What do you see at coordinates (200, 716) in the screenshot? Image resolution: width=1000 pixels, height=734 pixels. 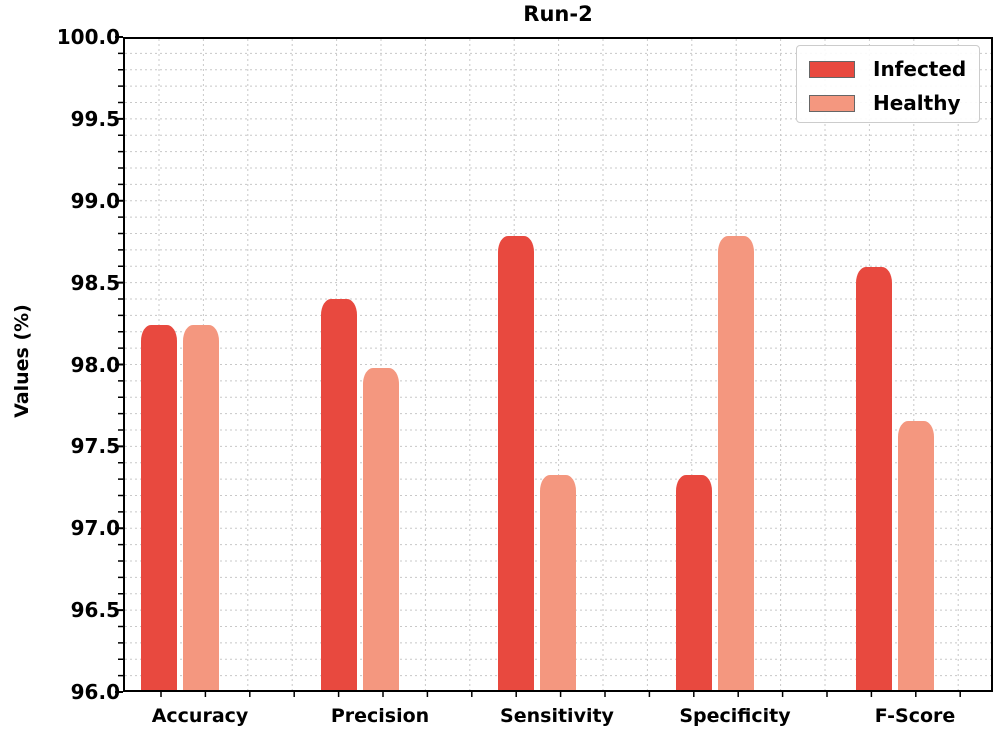 I see `x-tick-label: Accuracy` at bounding box center [200, 716].